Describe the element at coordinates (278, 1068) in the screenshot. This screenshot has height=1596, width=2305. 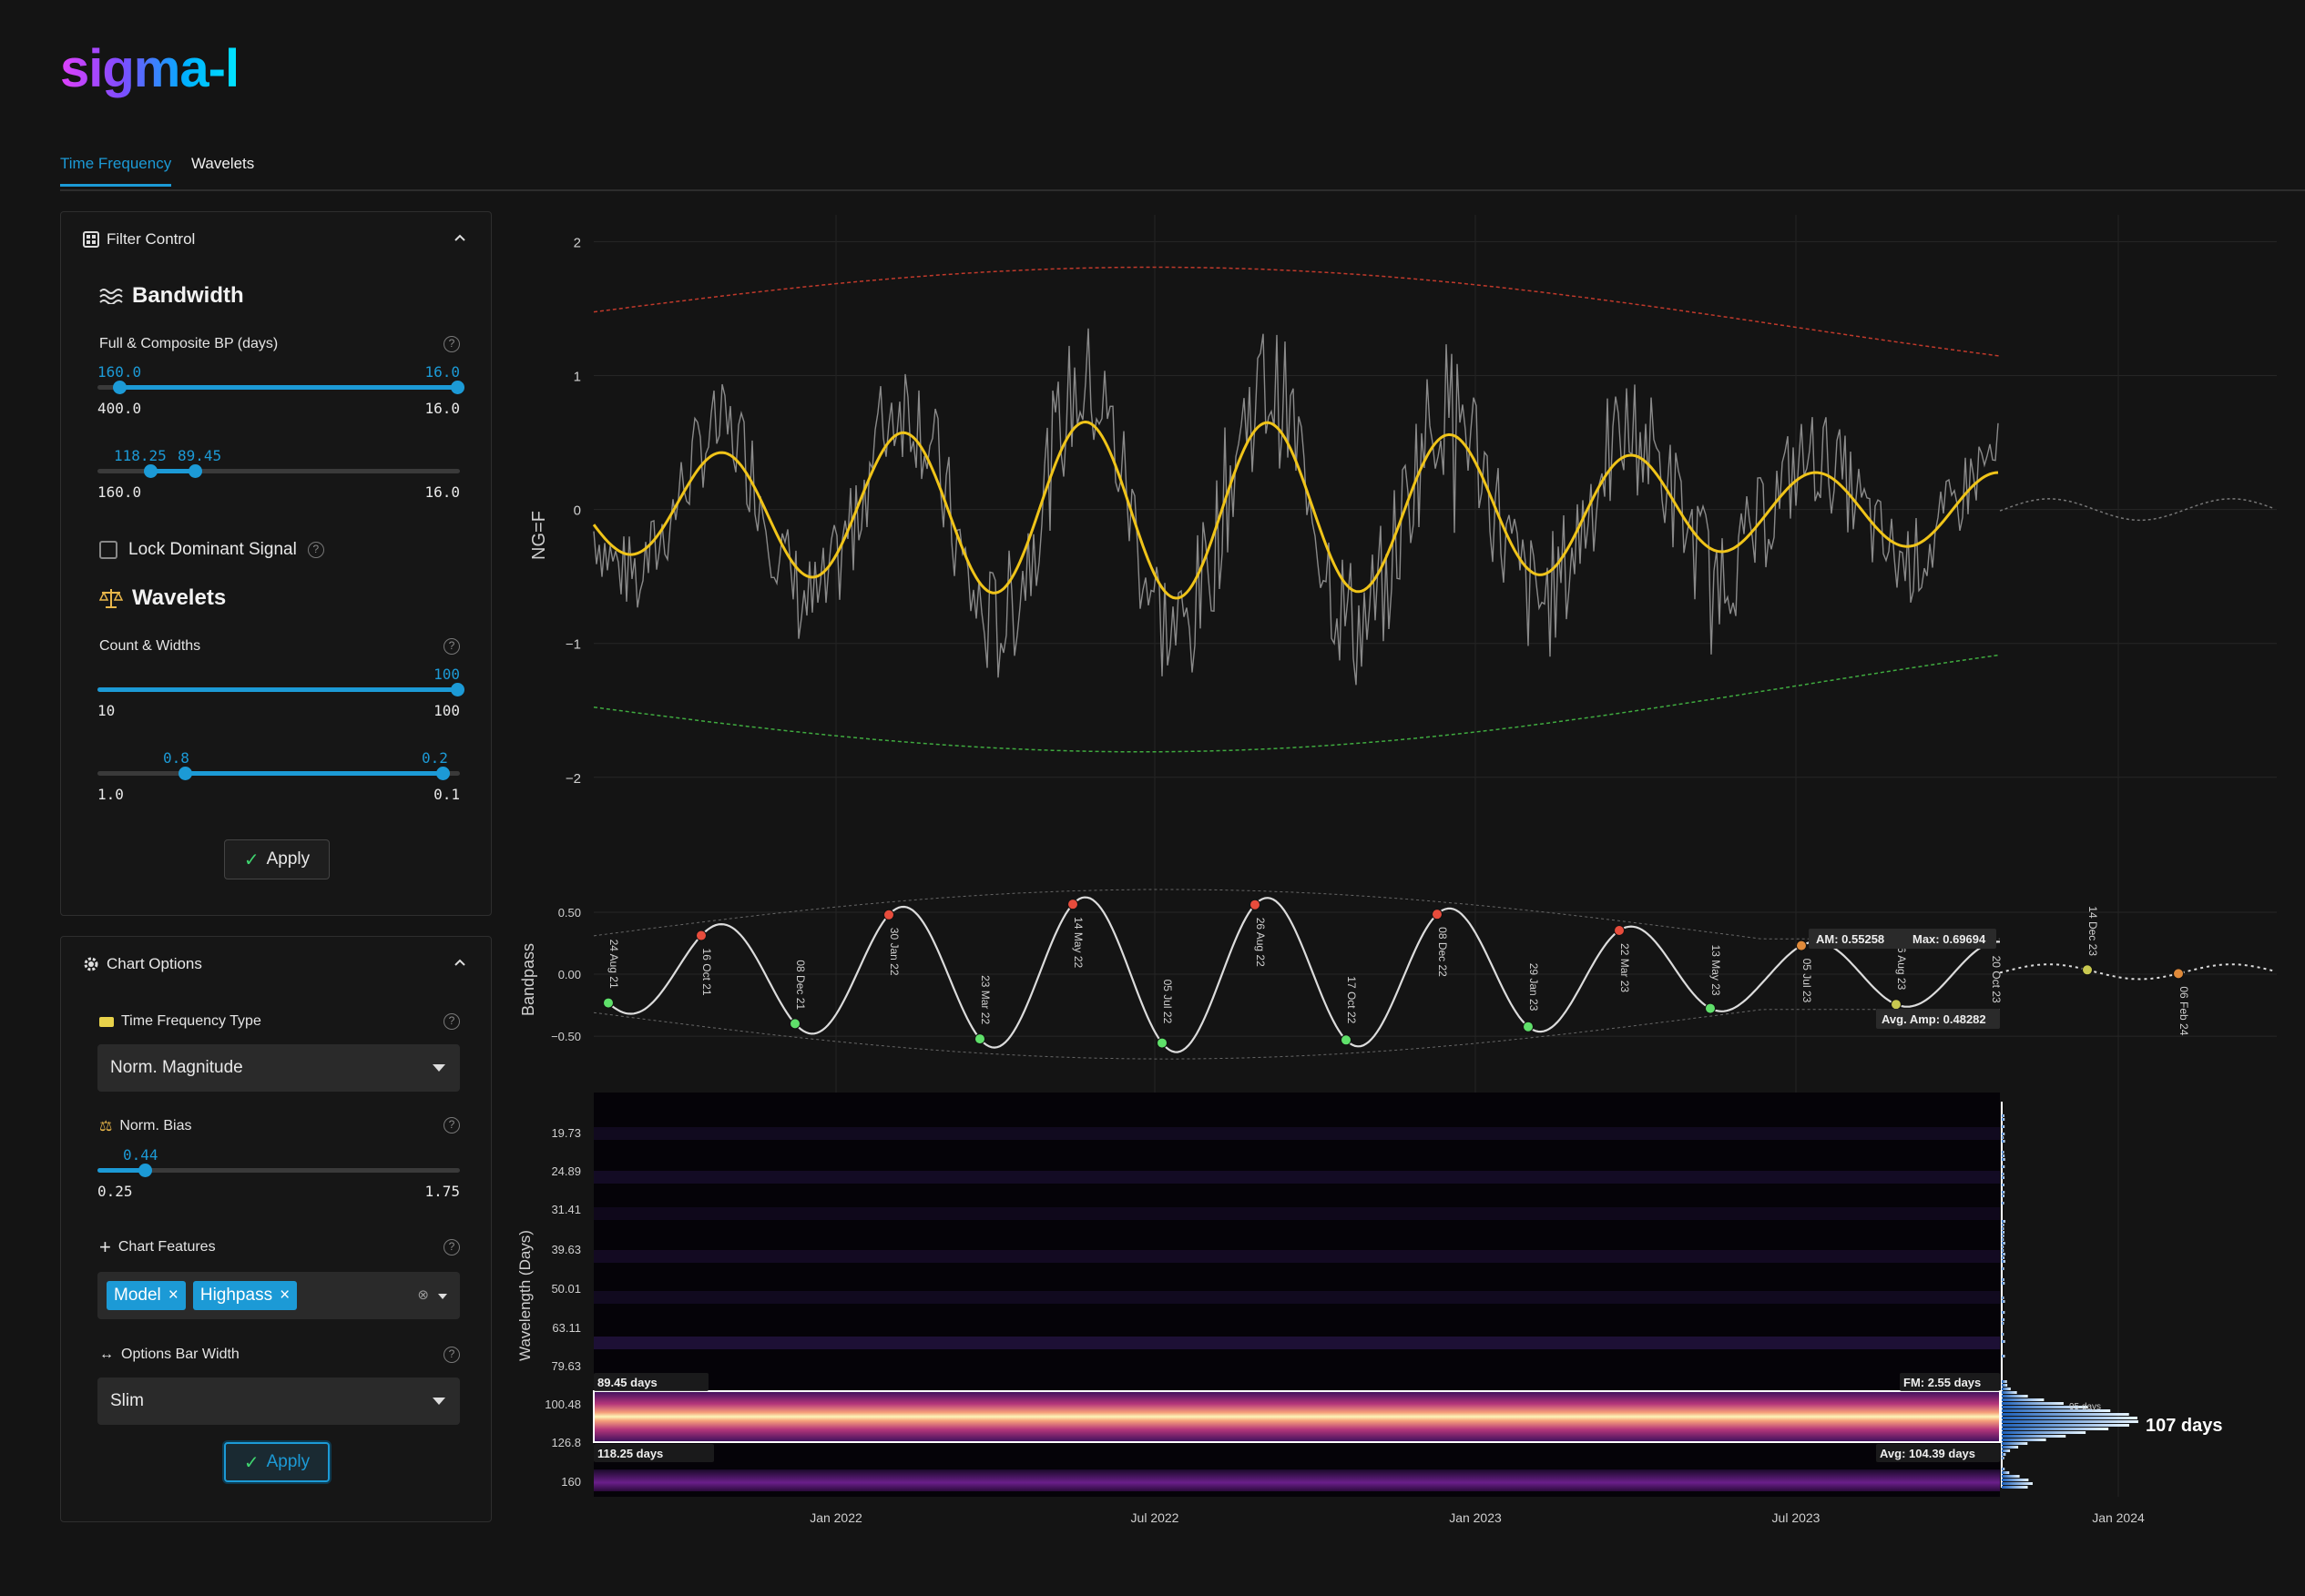
I see `tf-type-select: Norm. Magnitude` at that location.